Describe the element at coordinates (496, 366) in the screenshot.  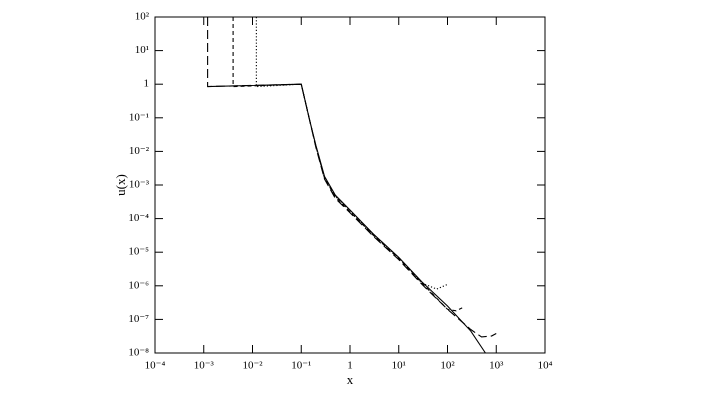
I see `x-tick-label: 10³` at that location.